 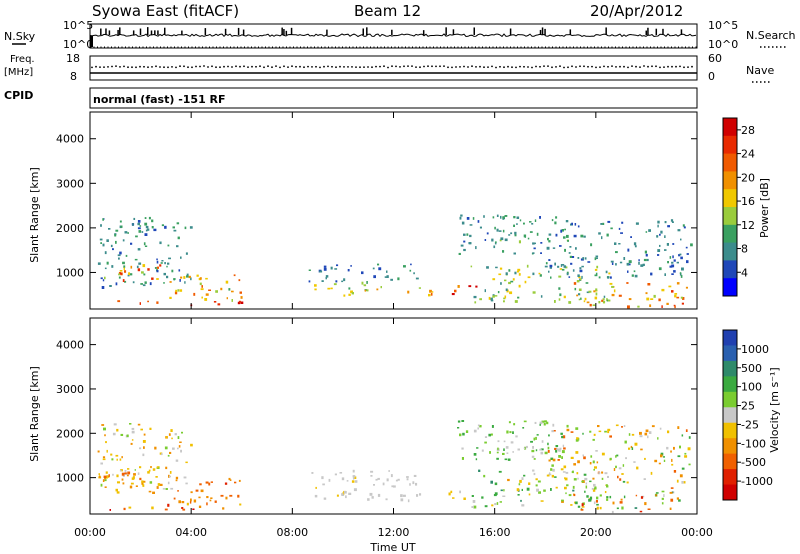 I want to click on y-tick-label: 4000, so click(x=70, y=345).